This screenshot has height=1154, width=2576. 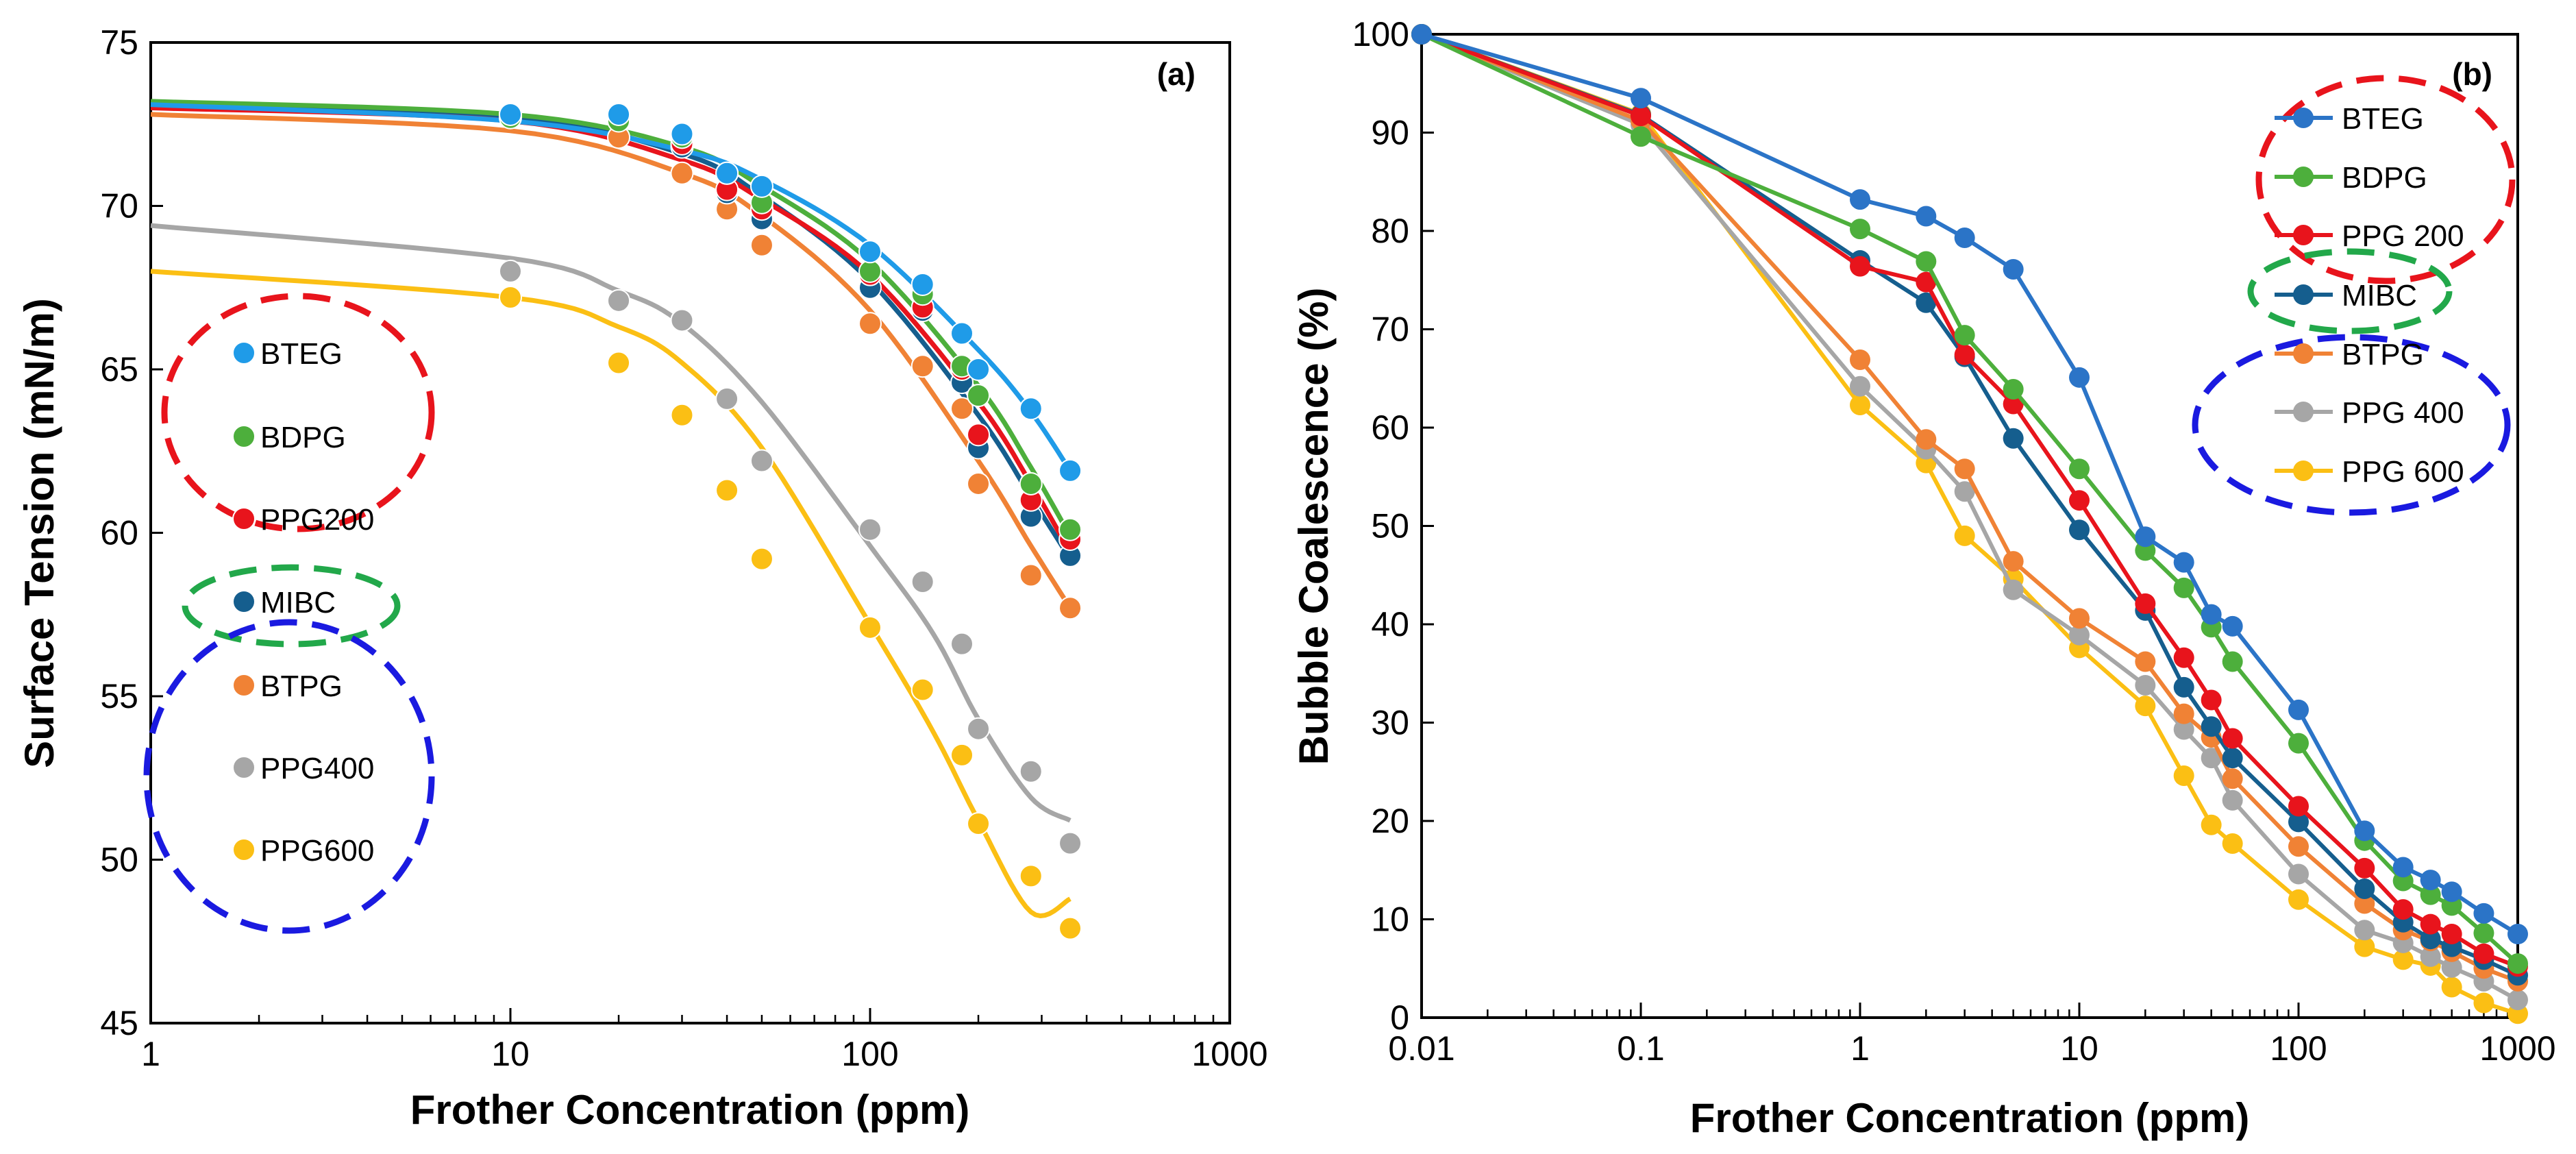 What do you see at coordinates (1970, 1118) in the screenshot?
I see `panel-b-x-axis-title: Frother Concentration (ppm)` at bounding box center [1970, 1118].